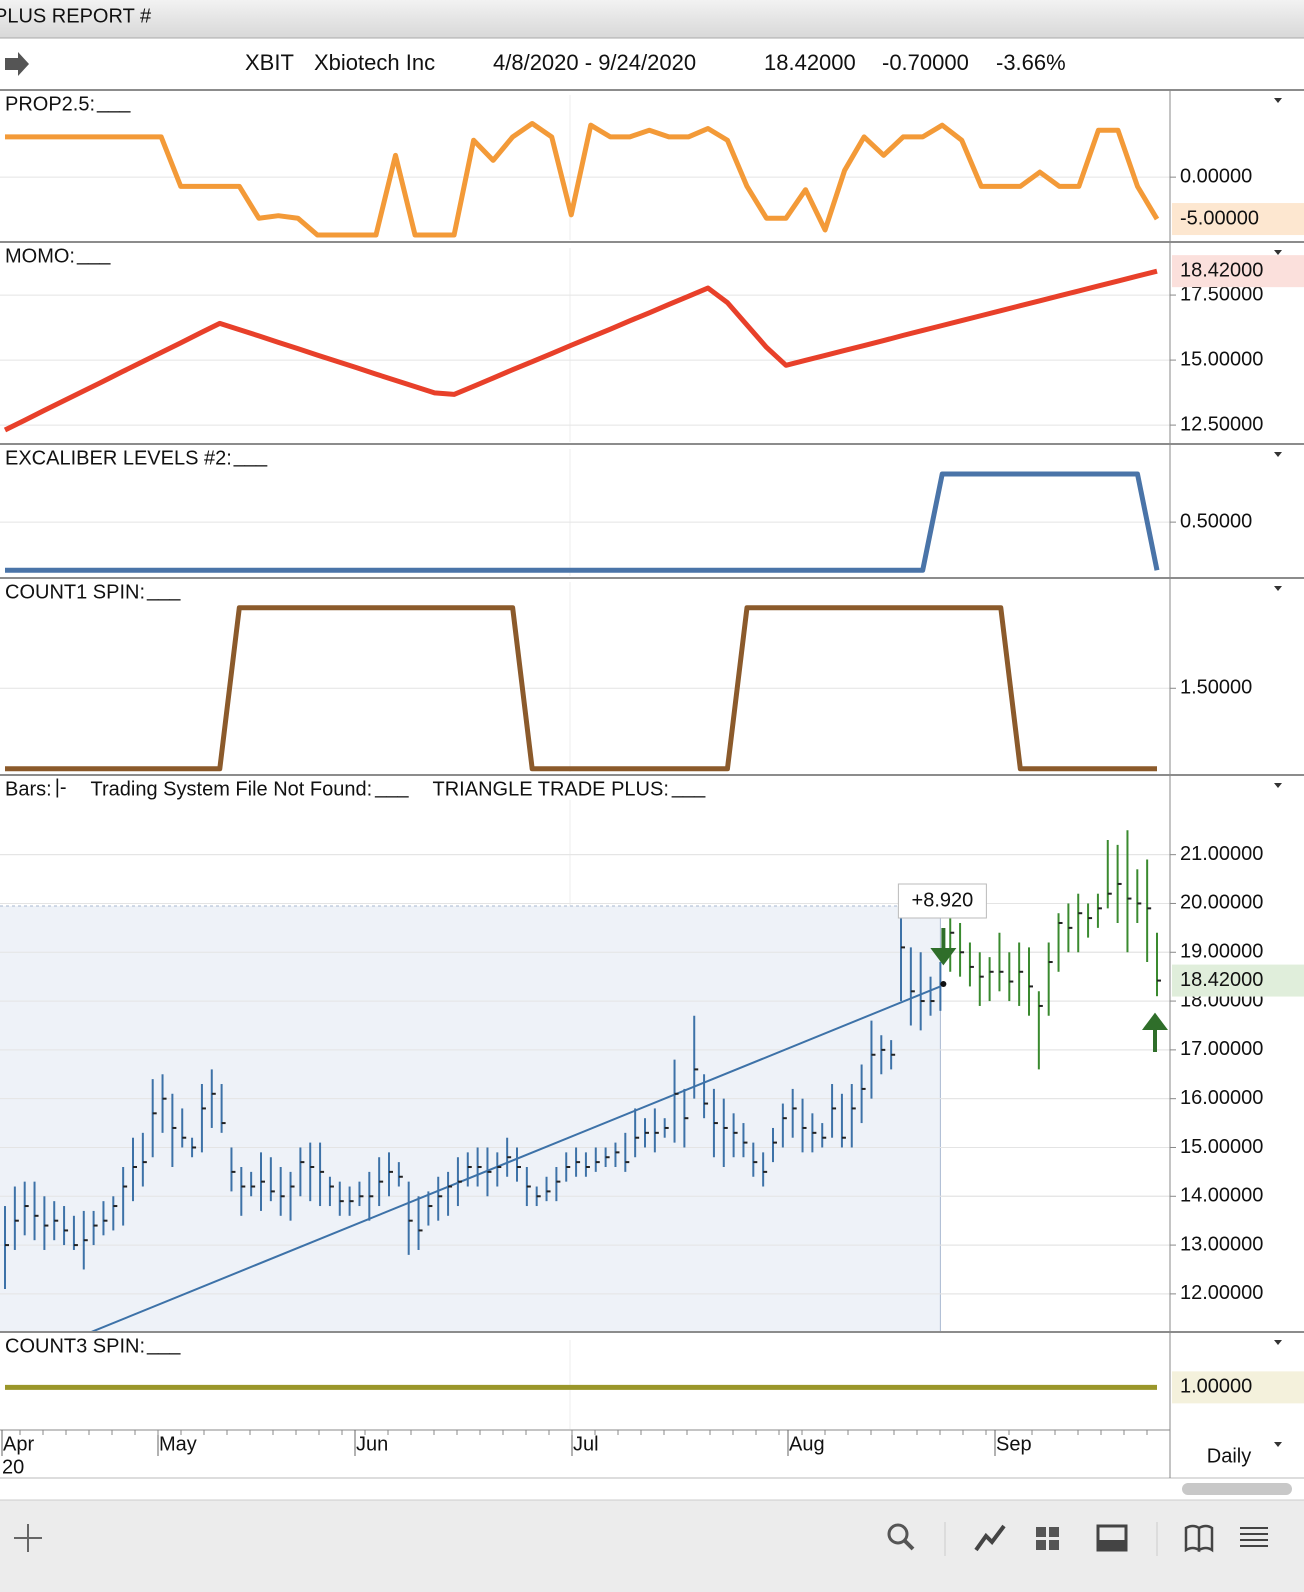 The height and width of the screenshot is (1592, 1304). What do you see at coordinates (232, 789) in the screenshot?
I see `legend-label: Trading System File Not Found:` at bounding box center [232, 789].